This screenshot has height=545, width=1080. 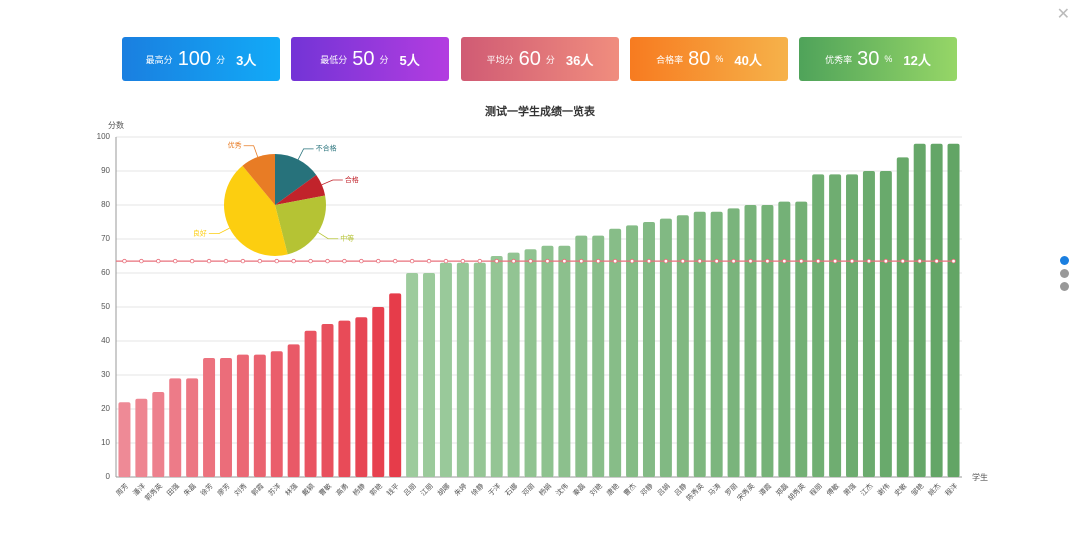 What do you see at coordinates (122, 489) in the screenshot?
I see `x-tick-label: 周芳` at bounding box center [122, 489].